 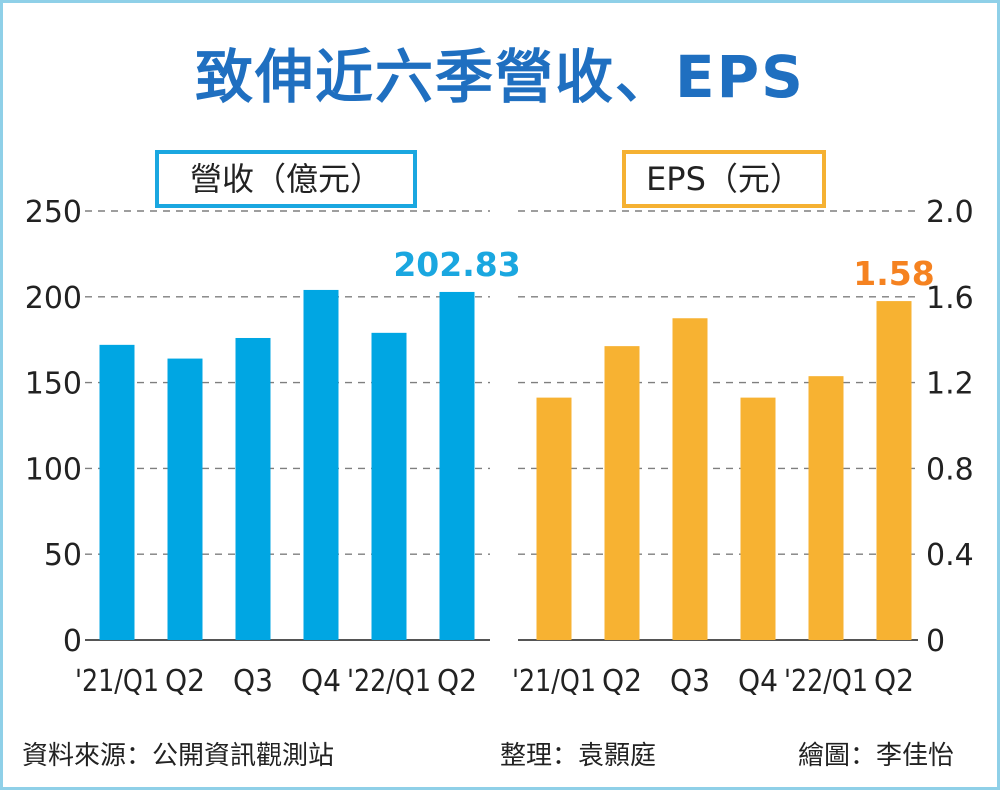 What do you see at coordinates (456, 264) in the screenshot?
I see `data-label: 202.83` at bounding box center [456, 264].